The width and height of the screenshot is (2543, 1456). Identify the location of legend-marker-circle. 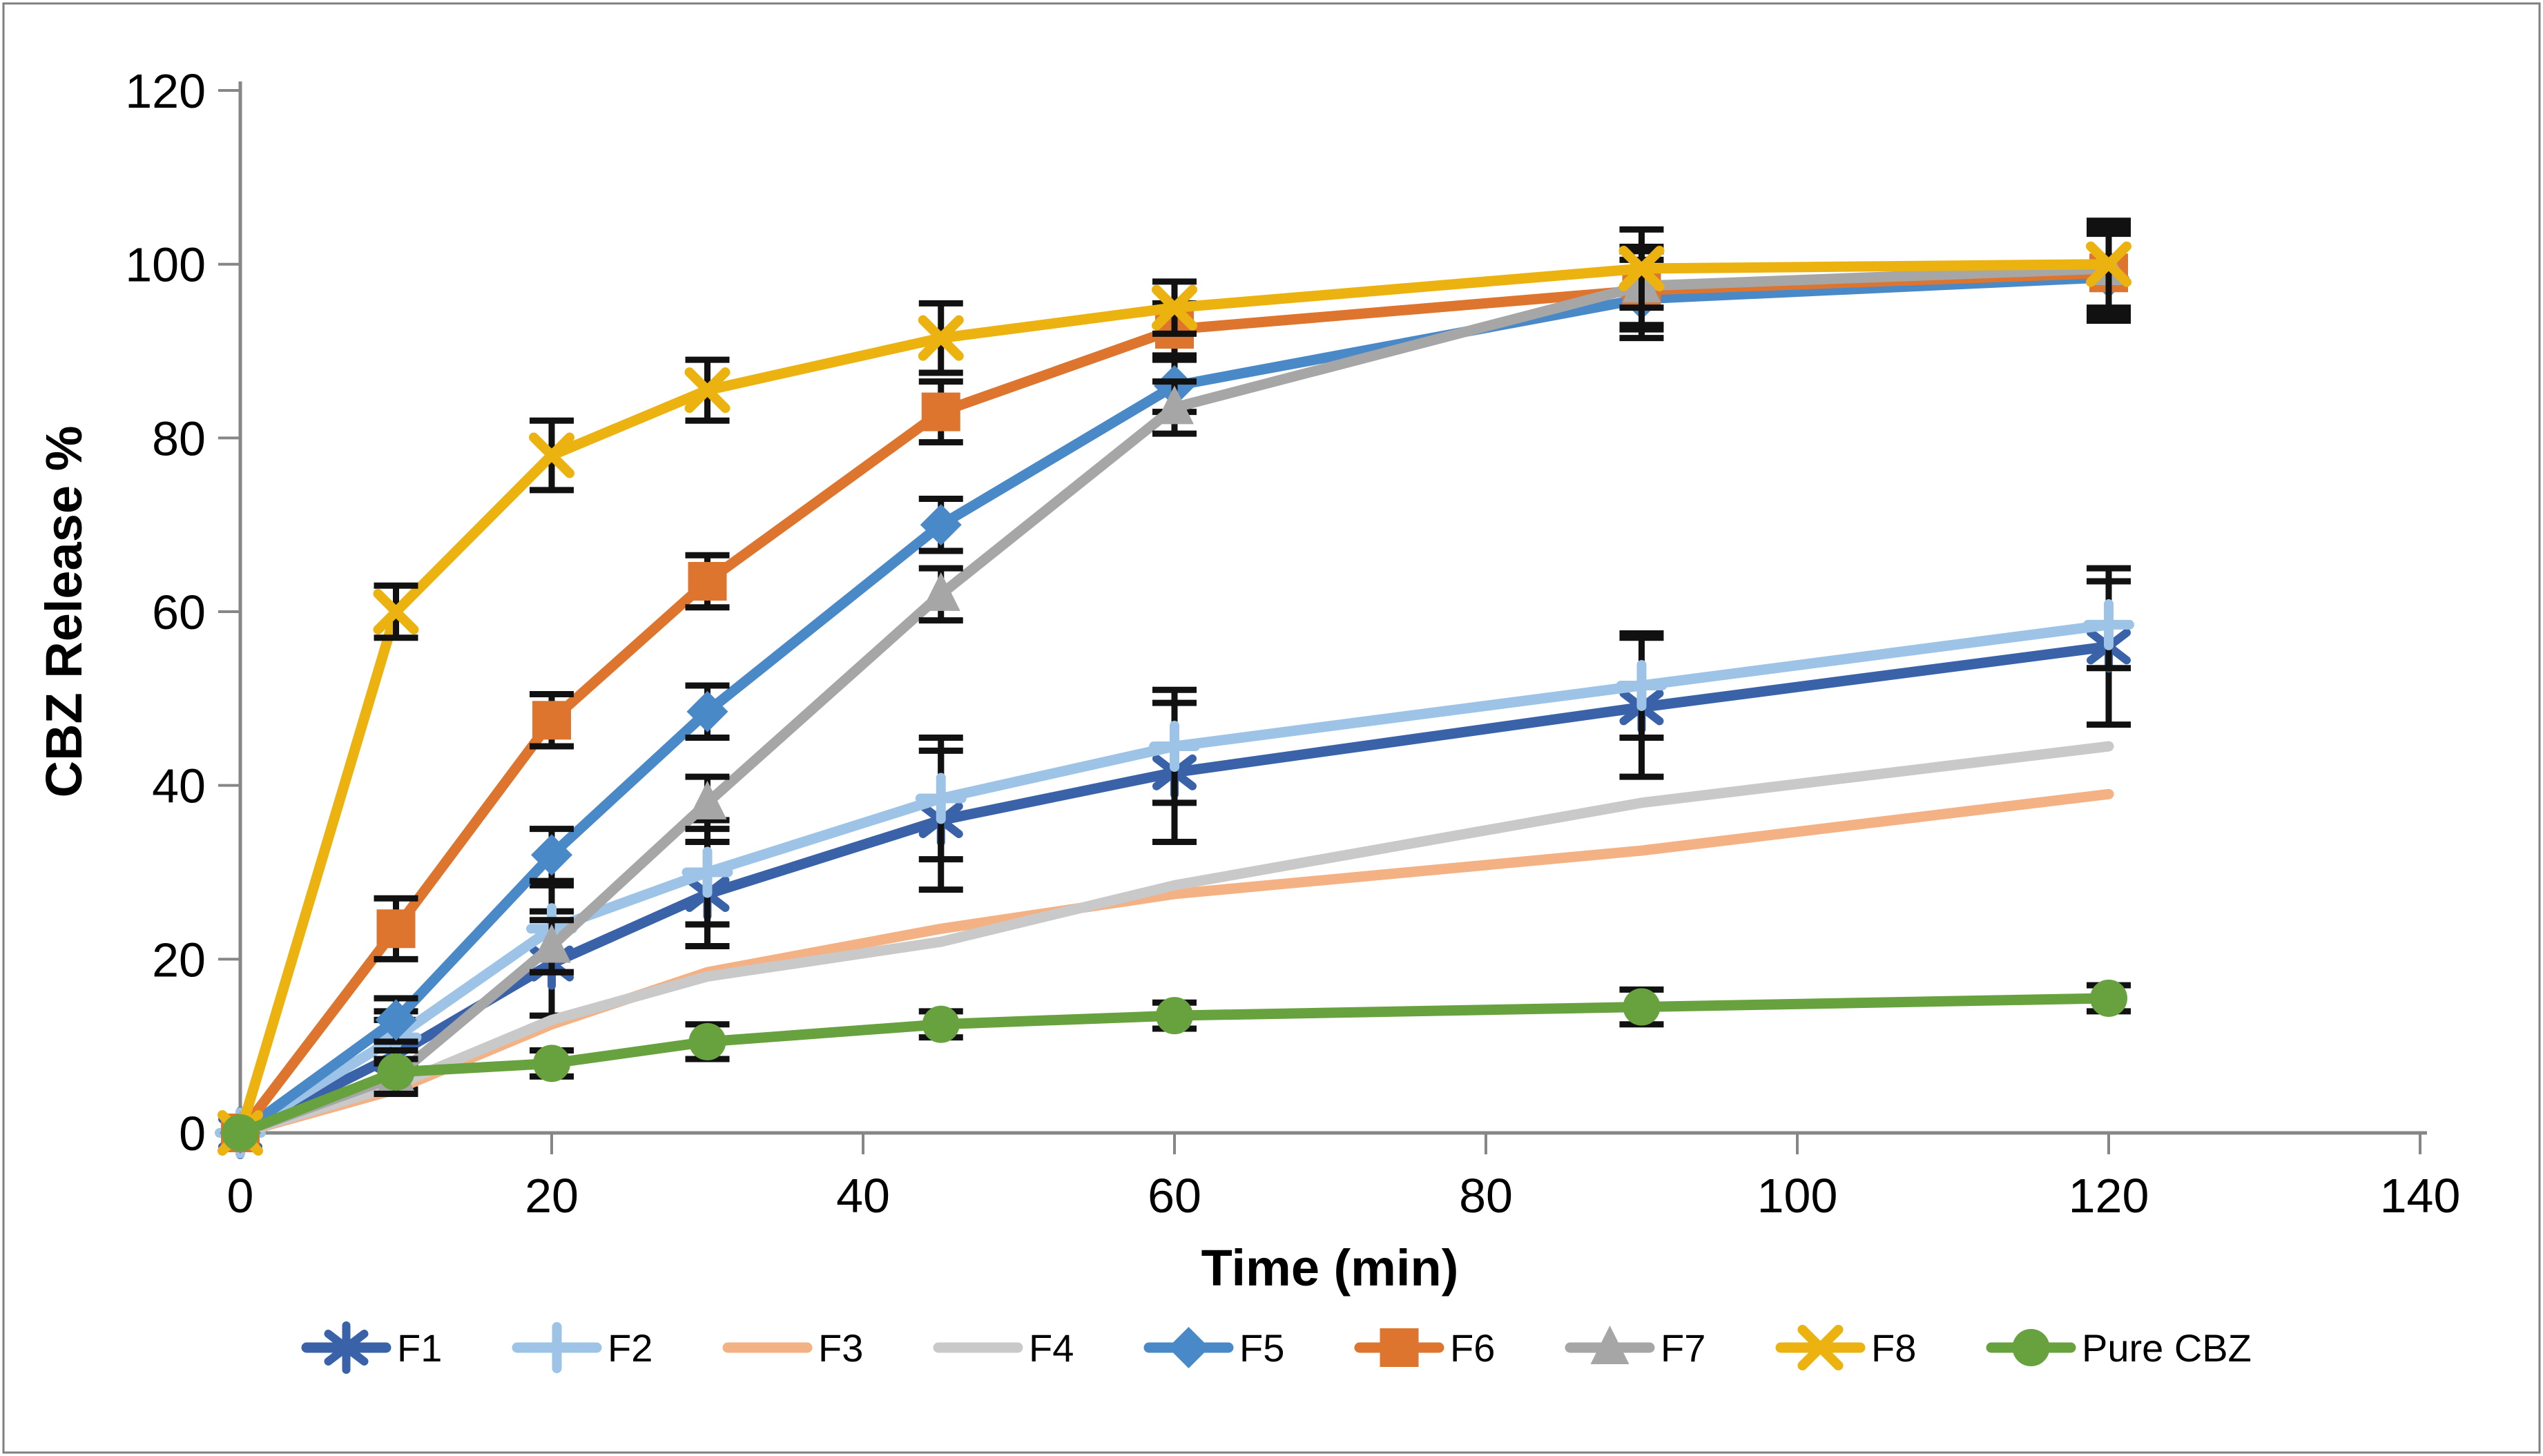
(2031, 1347).